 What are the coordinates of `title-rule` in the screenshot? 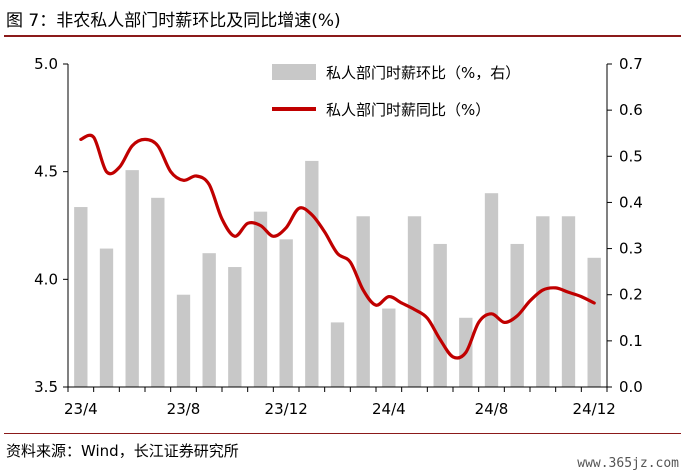 It's located at (342, 36).